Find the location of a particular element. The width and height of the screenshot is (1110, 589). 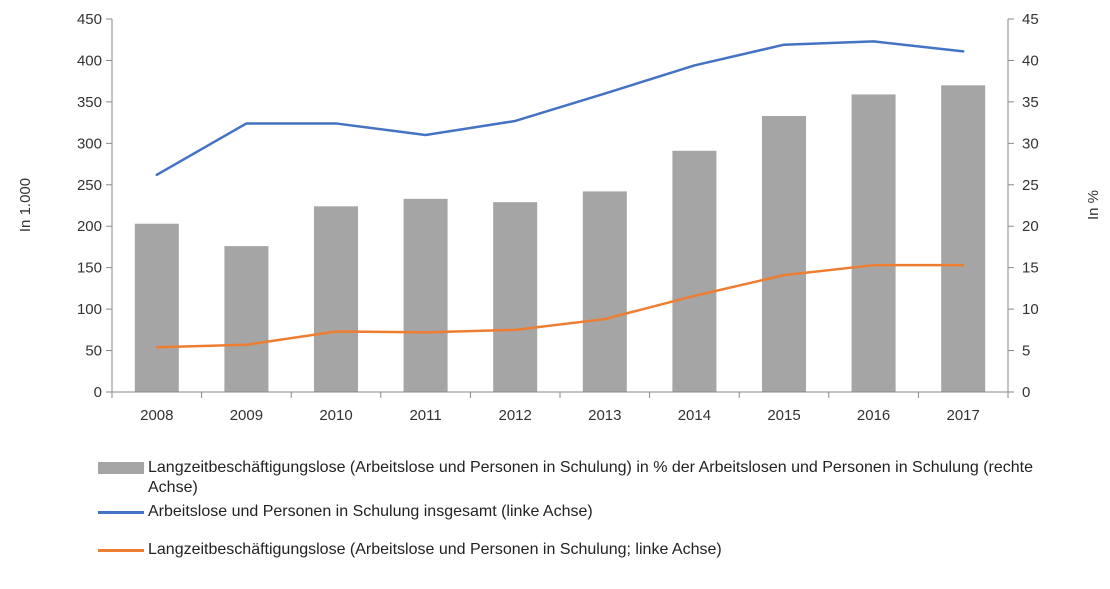

right-tick-label: 25 is located at coordinates (1030, 185).